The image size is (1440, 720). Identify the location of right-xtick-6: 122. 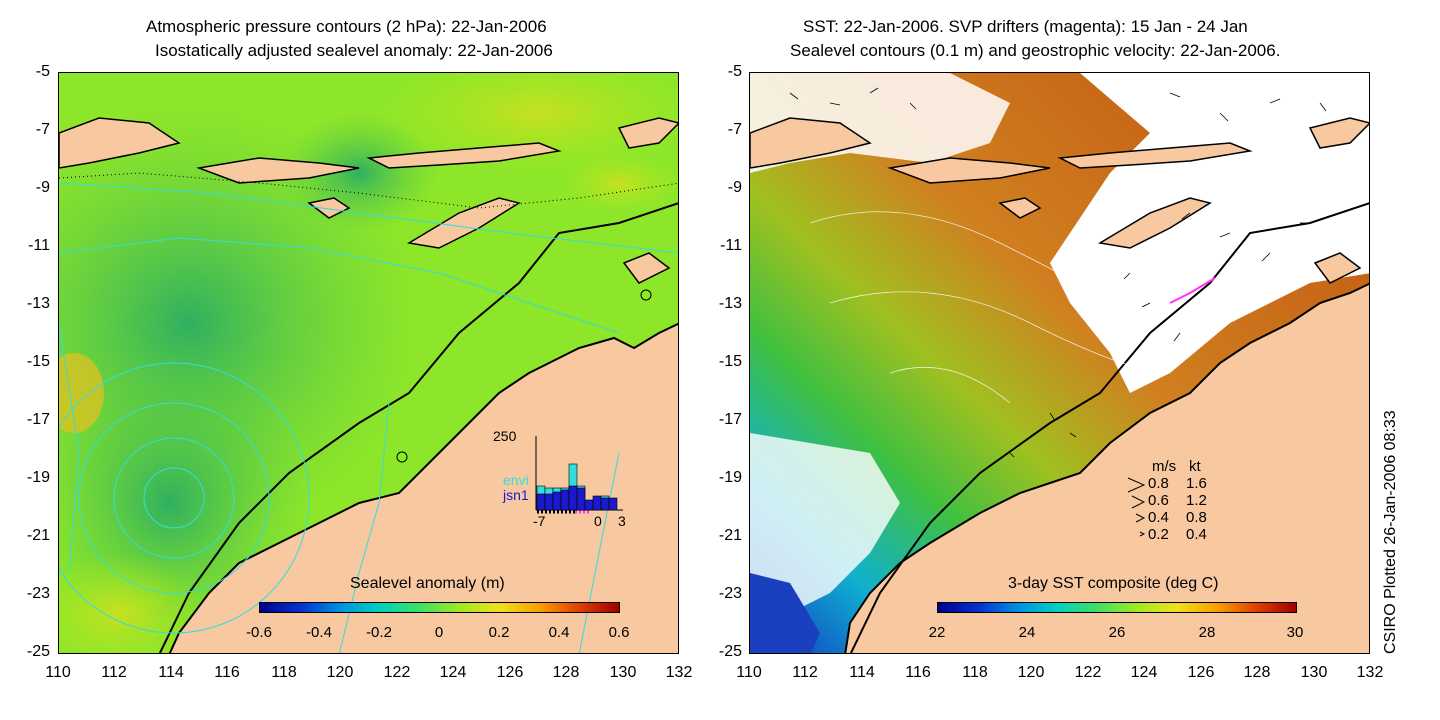
(1088, 672).